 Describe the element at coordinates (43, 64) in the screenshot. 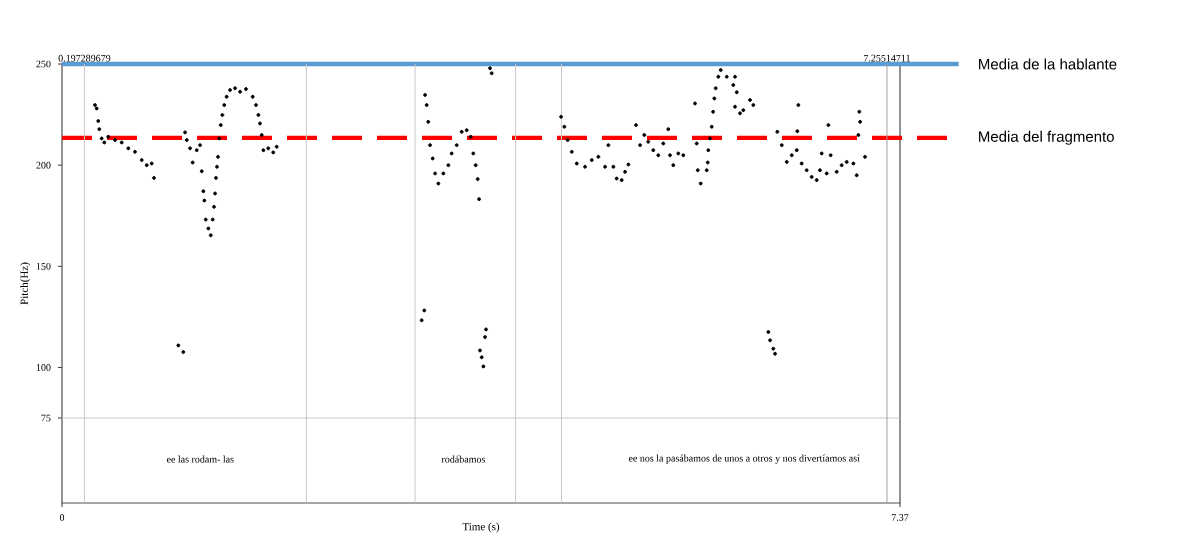

I see `y-tick-label: 250` at that location.